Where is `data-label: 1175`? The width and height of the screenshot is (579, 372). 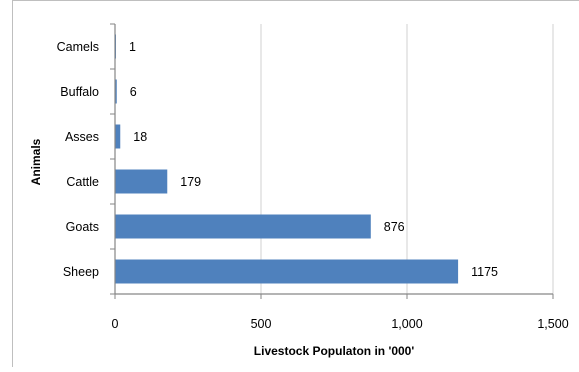 data-label: 1175 is located at coordinates (484, 272).